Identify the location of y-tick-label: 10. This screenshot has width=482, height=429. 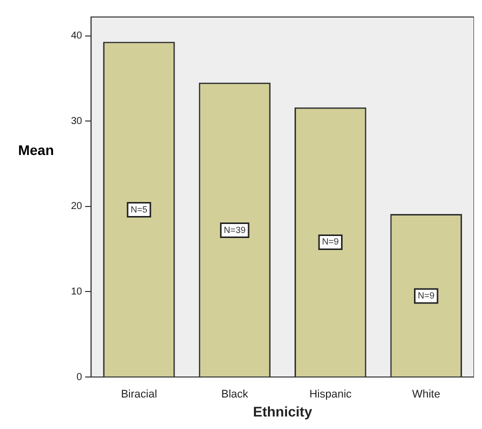
(77, 292).